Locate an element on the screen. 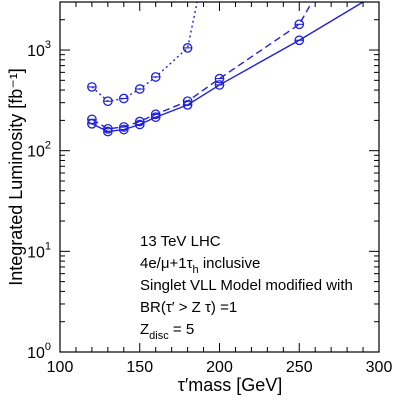  y-tick-label: 10² is located at coordinates (39, 150).